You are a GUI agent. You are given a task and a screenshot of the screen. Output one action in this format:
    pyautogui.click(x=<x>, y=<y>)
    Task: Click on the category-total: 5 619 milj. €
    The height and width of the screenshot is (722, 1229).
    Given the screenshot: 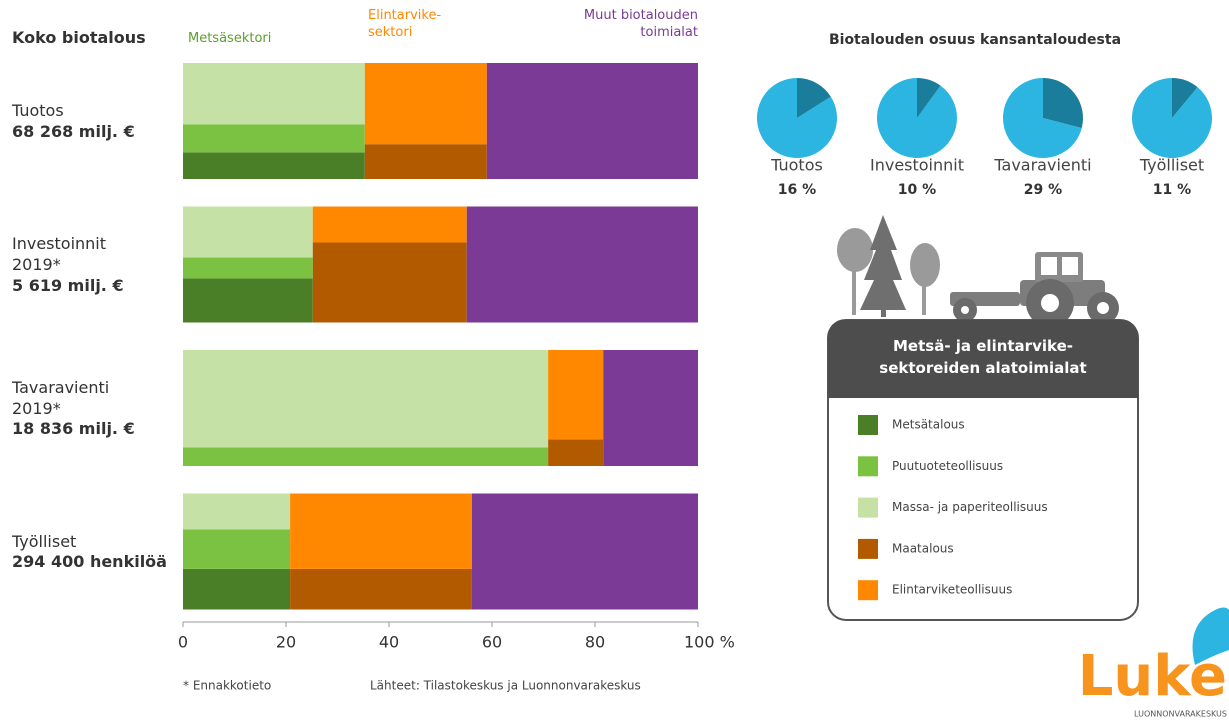 What is the action you would take?
    pyautogui.click(x=68, y=285)
    